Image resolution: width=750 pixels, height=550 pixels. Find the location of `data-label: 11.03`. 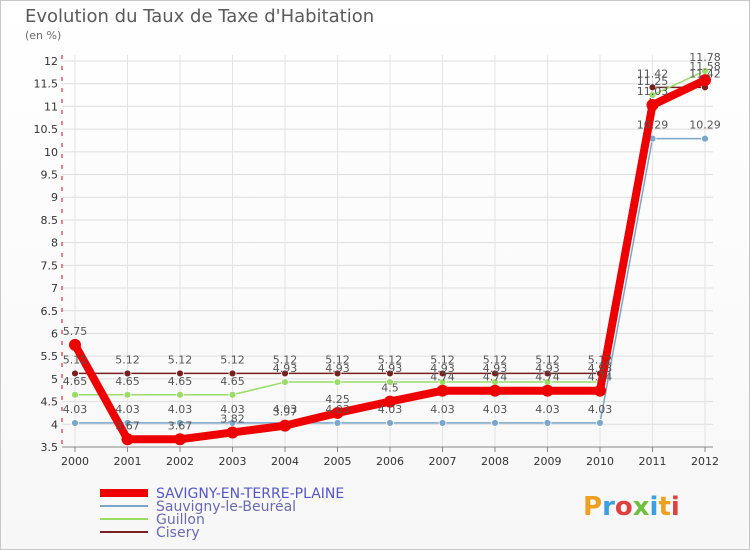

data-label: 11.03 is located at coordinates (653, 91).